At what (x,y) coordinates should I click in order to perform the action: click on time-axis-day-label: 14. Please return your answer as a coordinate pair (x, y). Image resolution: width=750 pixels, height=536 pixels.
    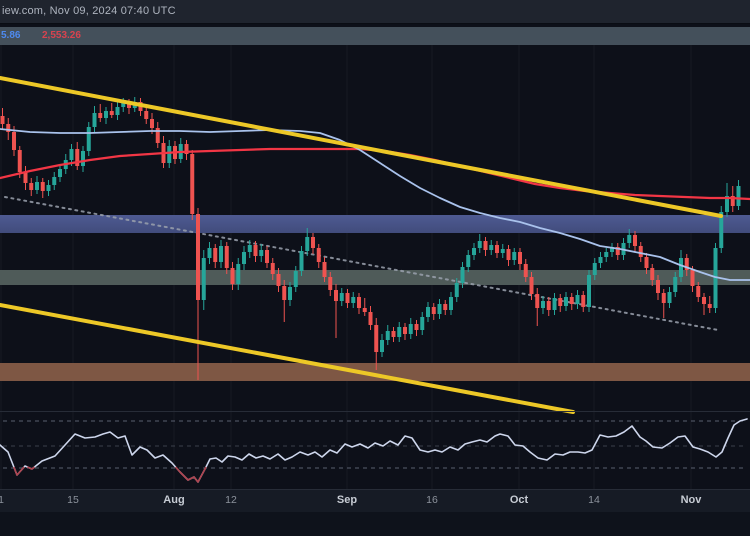
    Looking at the image, I should click on (594, 500).